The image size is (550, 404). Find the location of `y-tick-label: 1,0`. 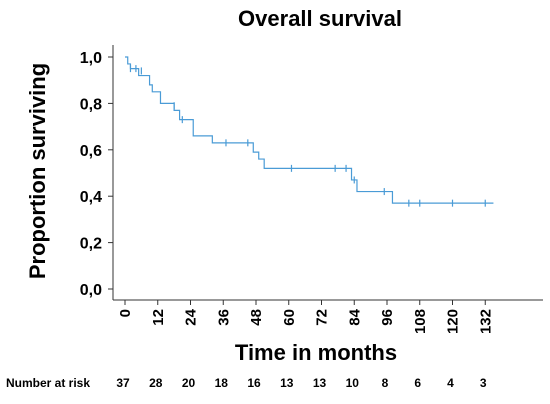

y-tick-label: 1,0 is located at coordinates (91, 58).